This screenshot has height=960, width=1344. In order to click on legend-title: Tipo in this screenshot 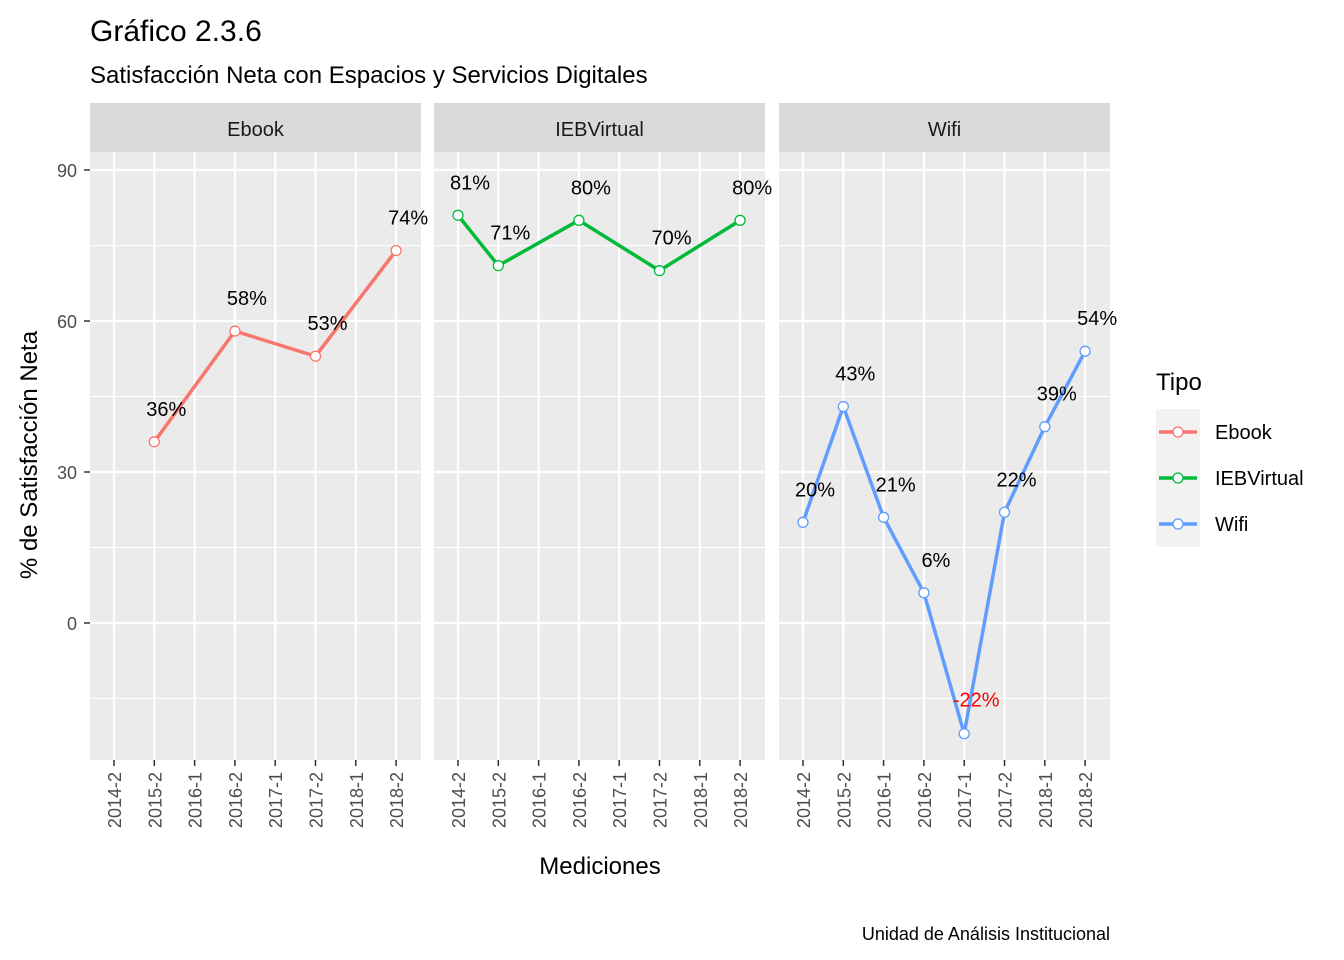, I will do `click(1179, 382)`.